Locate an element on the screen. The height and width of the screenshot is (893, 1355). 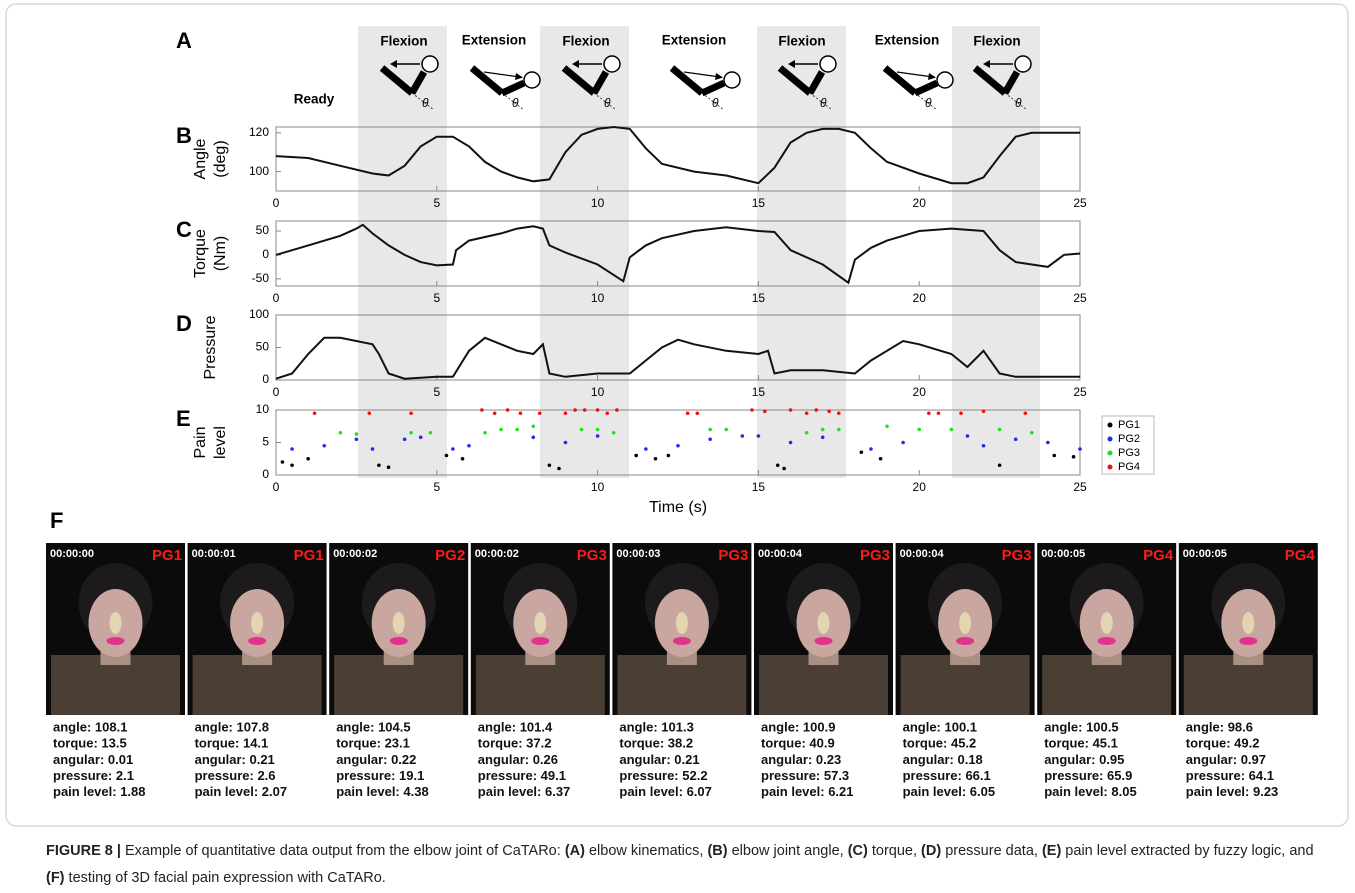
caption-text: elbow joint angle, is located at coordinates (787, 851).